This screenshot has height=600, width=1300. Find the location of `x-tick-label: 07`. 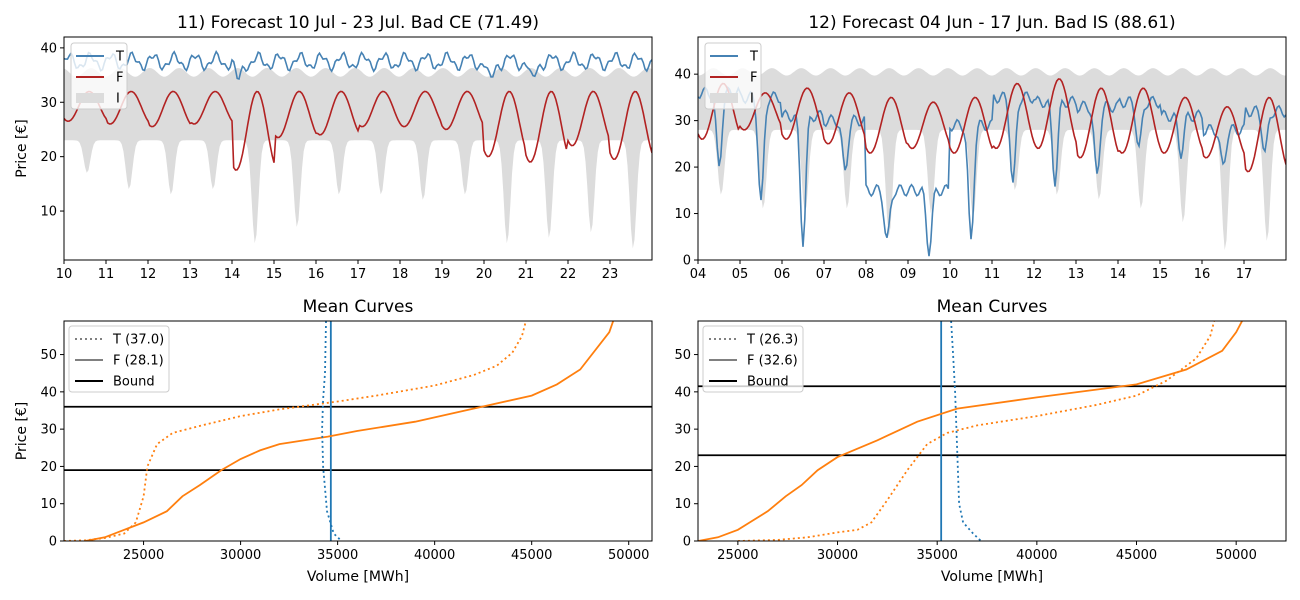

x-tick-label: 07 is located at coordinates (824, 274).